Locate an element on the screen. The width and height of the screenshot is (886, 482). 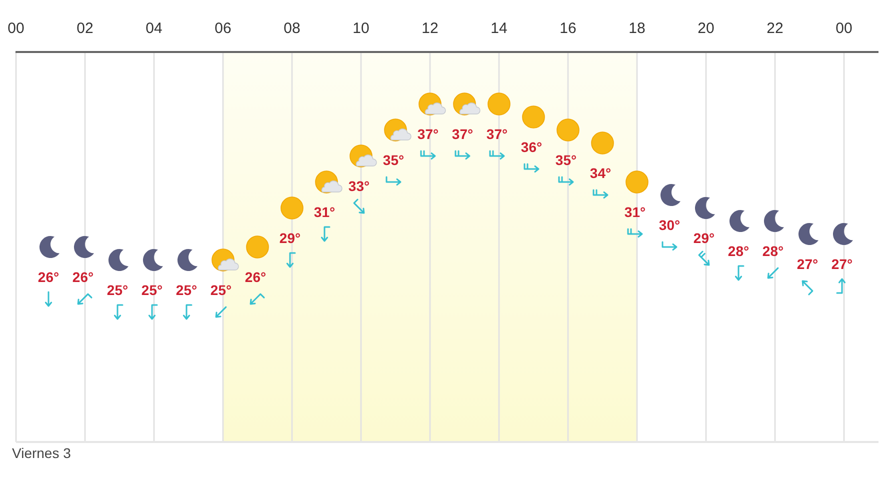
text: Viernes 3 is located at coordinates (42, 453).